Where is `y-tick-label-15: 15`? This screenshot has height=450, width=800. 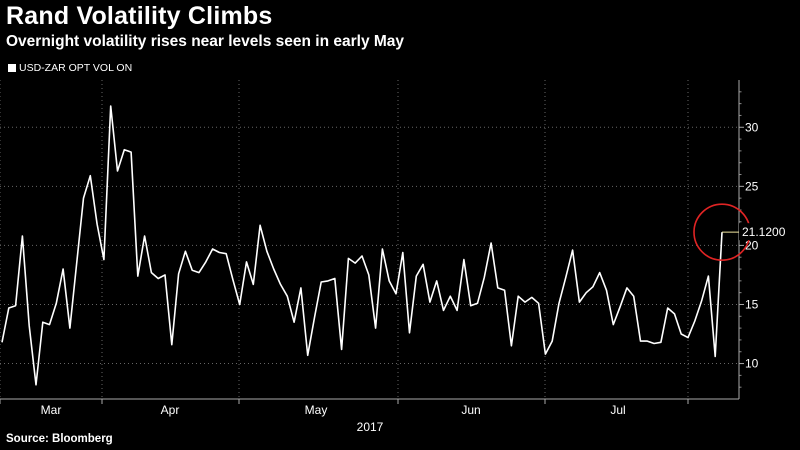
y-tick-label-15: 15 is located at coordinates (752, 304).